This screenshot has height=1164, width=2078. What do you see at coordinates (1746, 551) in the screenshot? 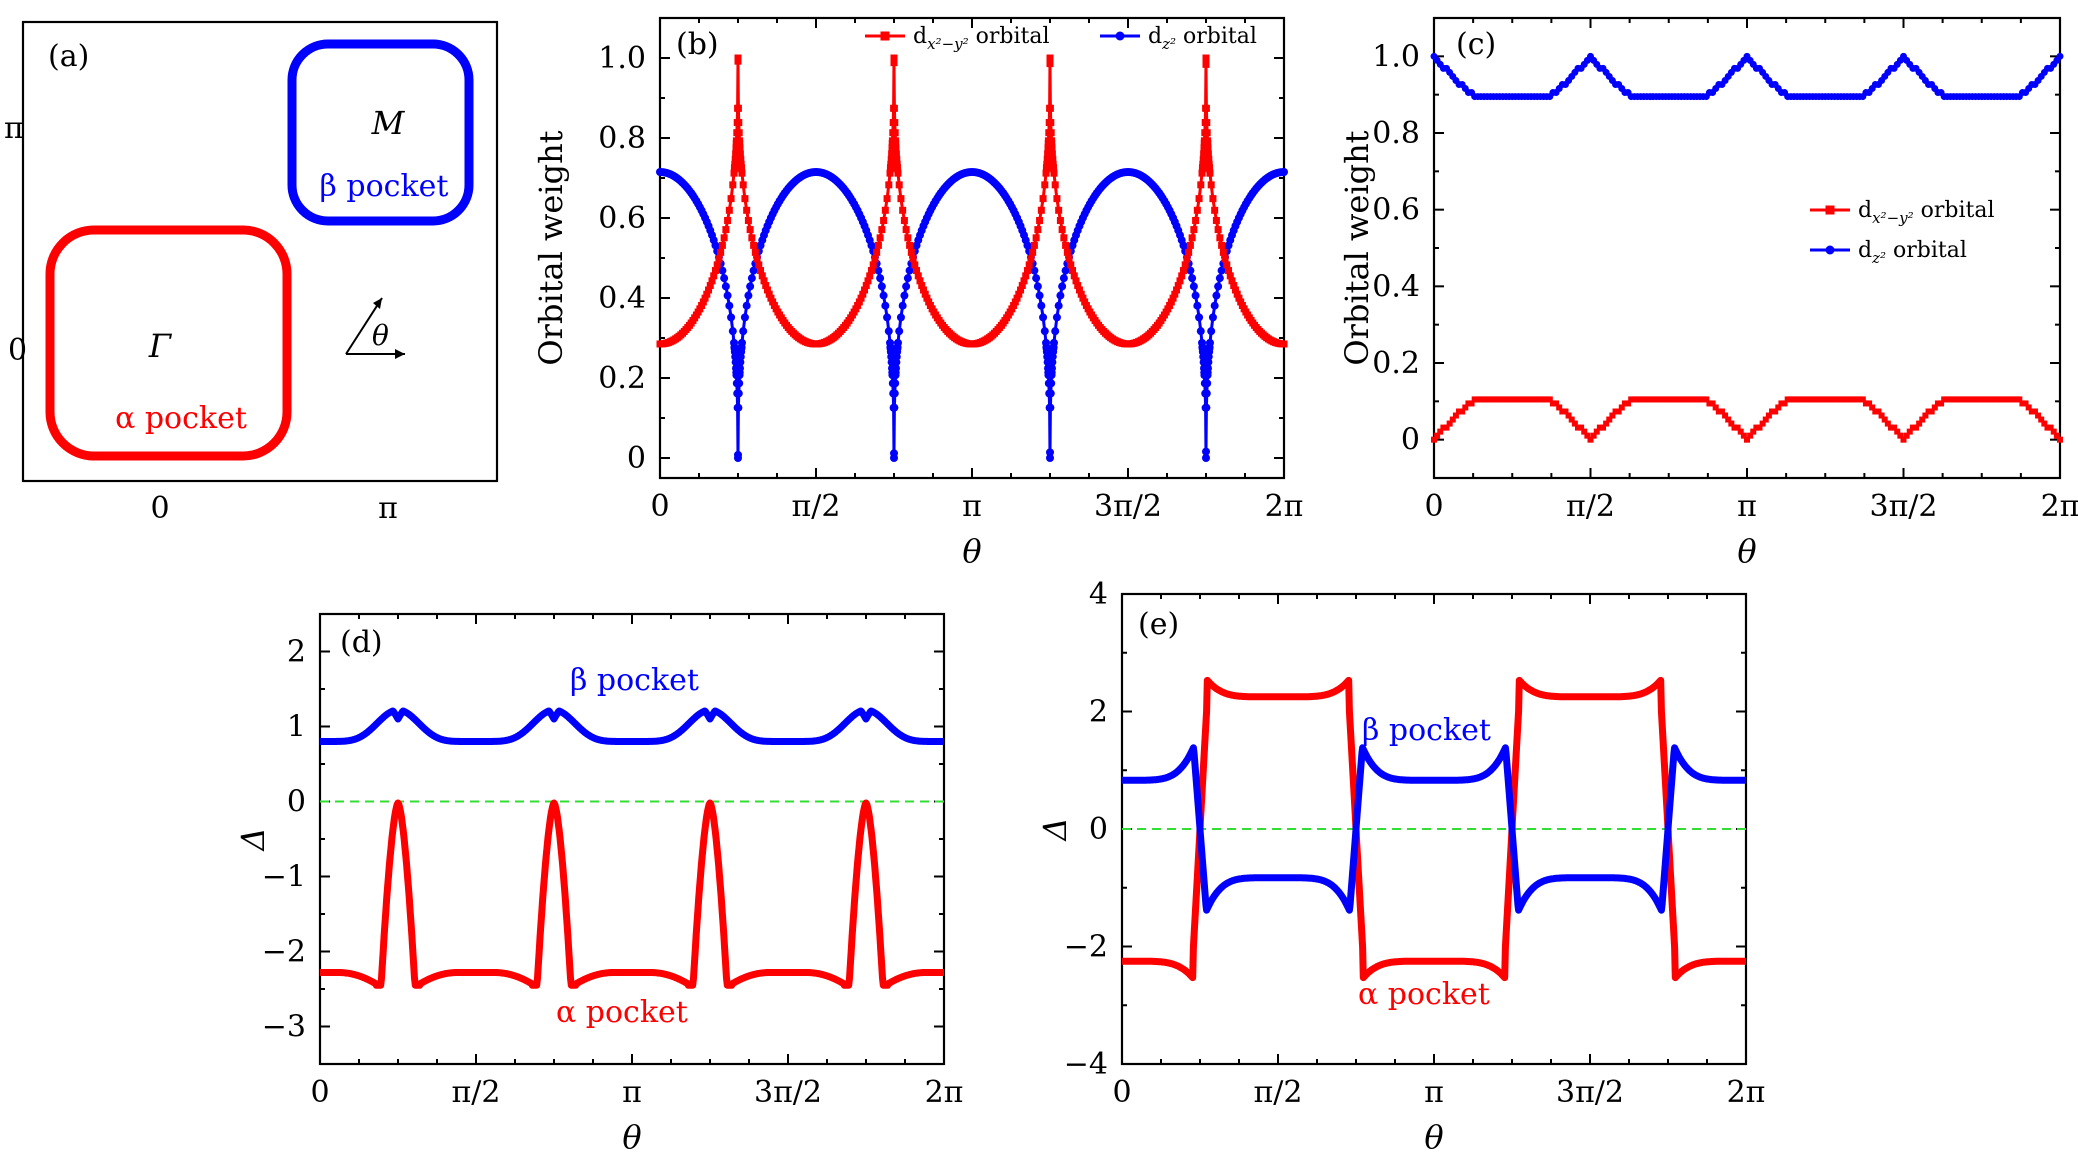
I see `panel-c-xlabel: θ` at bounding box center [1746, 551].